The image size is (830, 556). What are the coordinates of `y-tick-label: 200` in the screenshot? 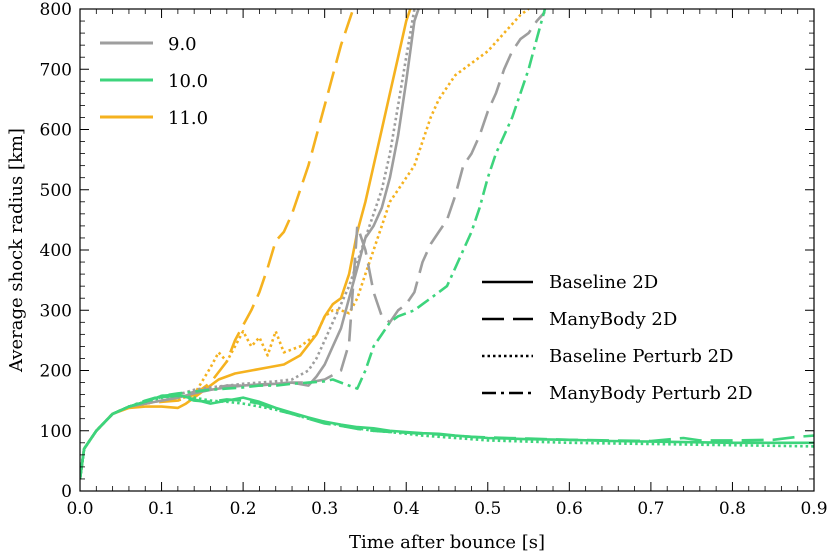 It's located at (56, 372).